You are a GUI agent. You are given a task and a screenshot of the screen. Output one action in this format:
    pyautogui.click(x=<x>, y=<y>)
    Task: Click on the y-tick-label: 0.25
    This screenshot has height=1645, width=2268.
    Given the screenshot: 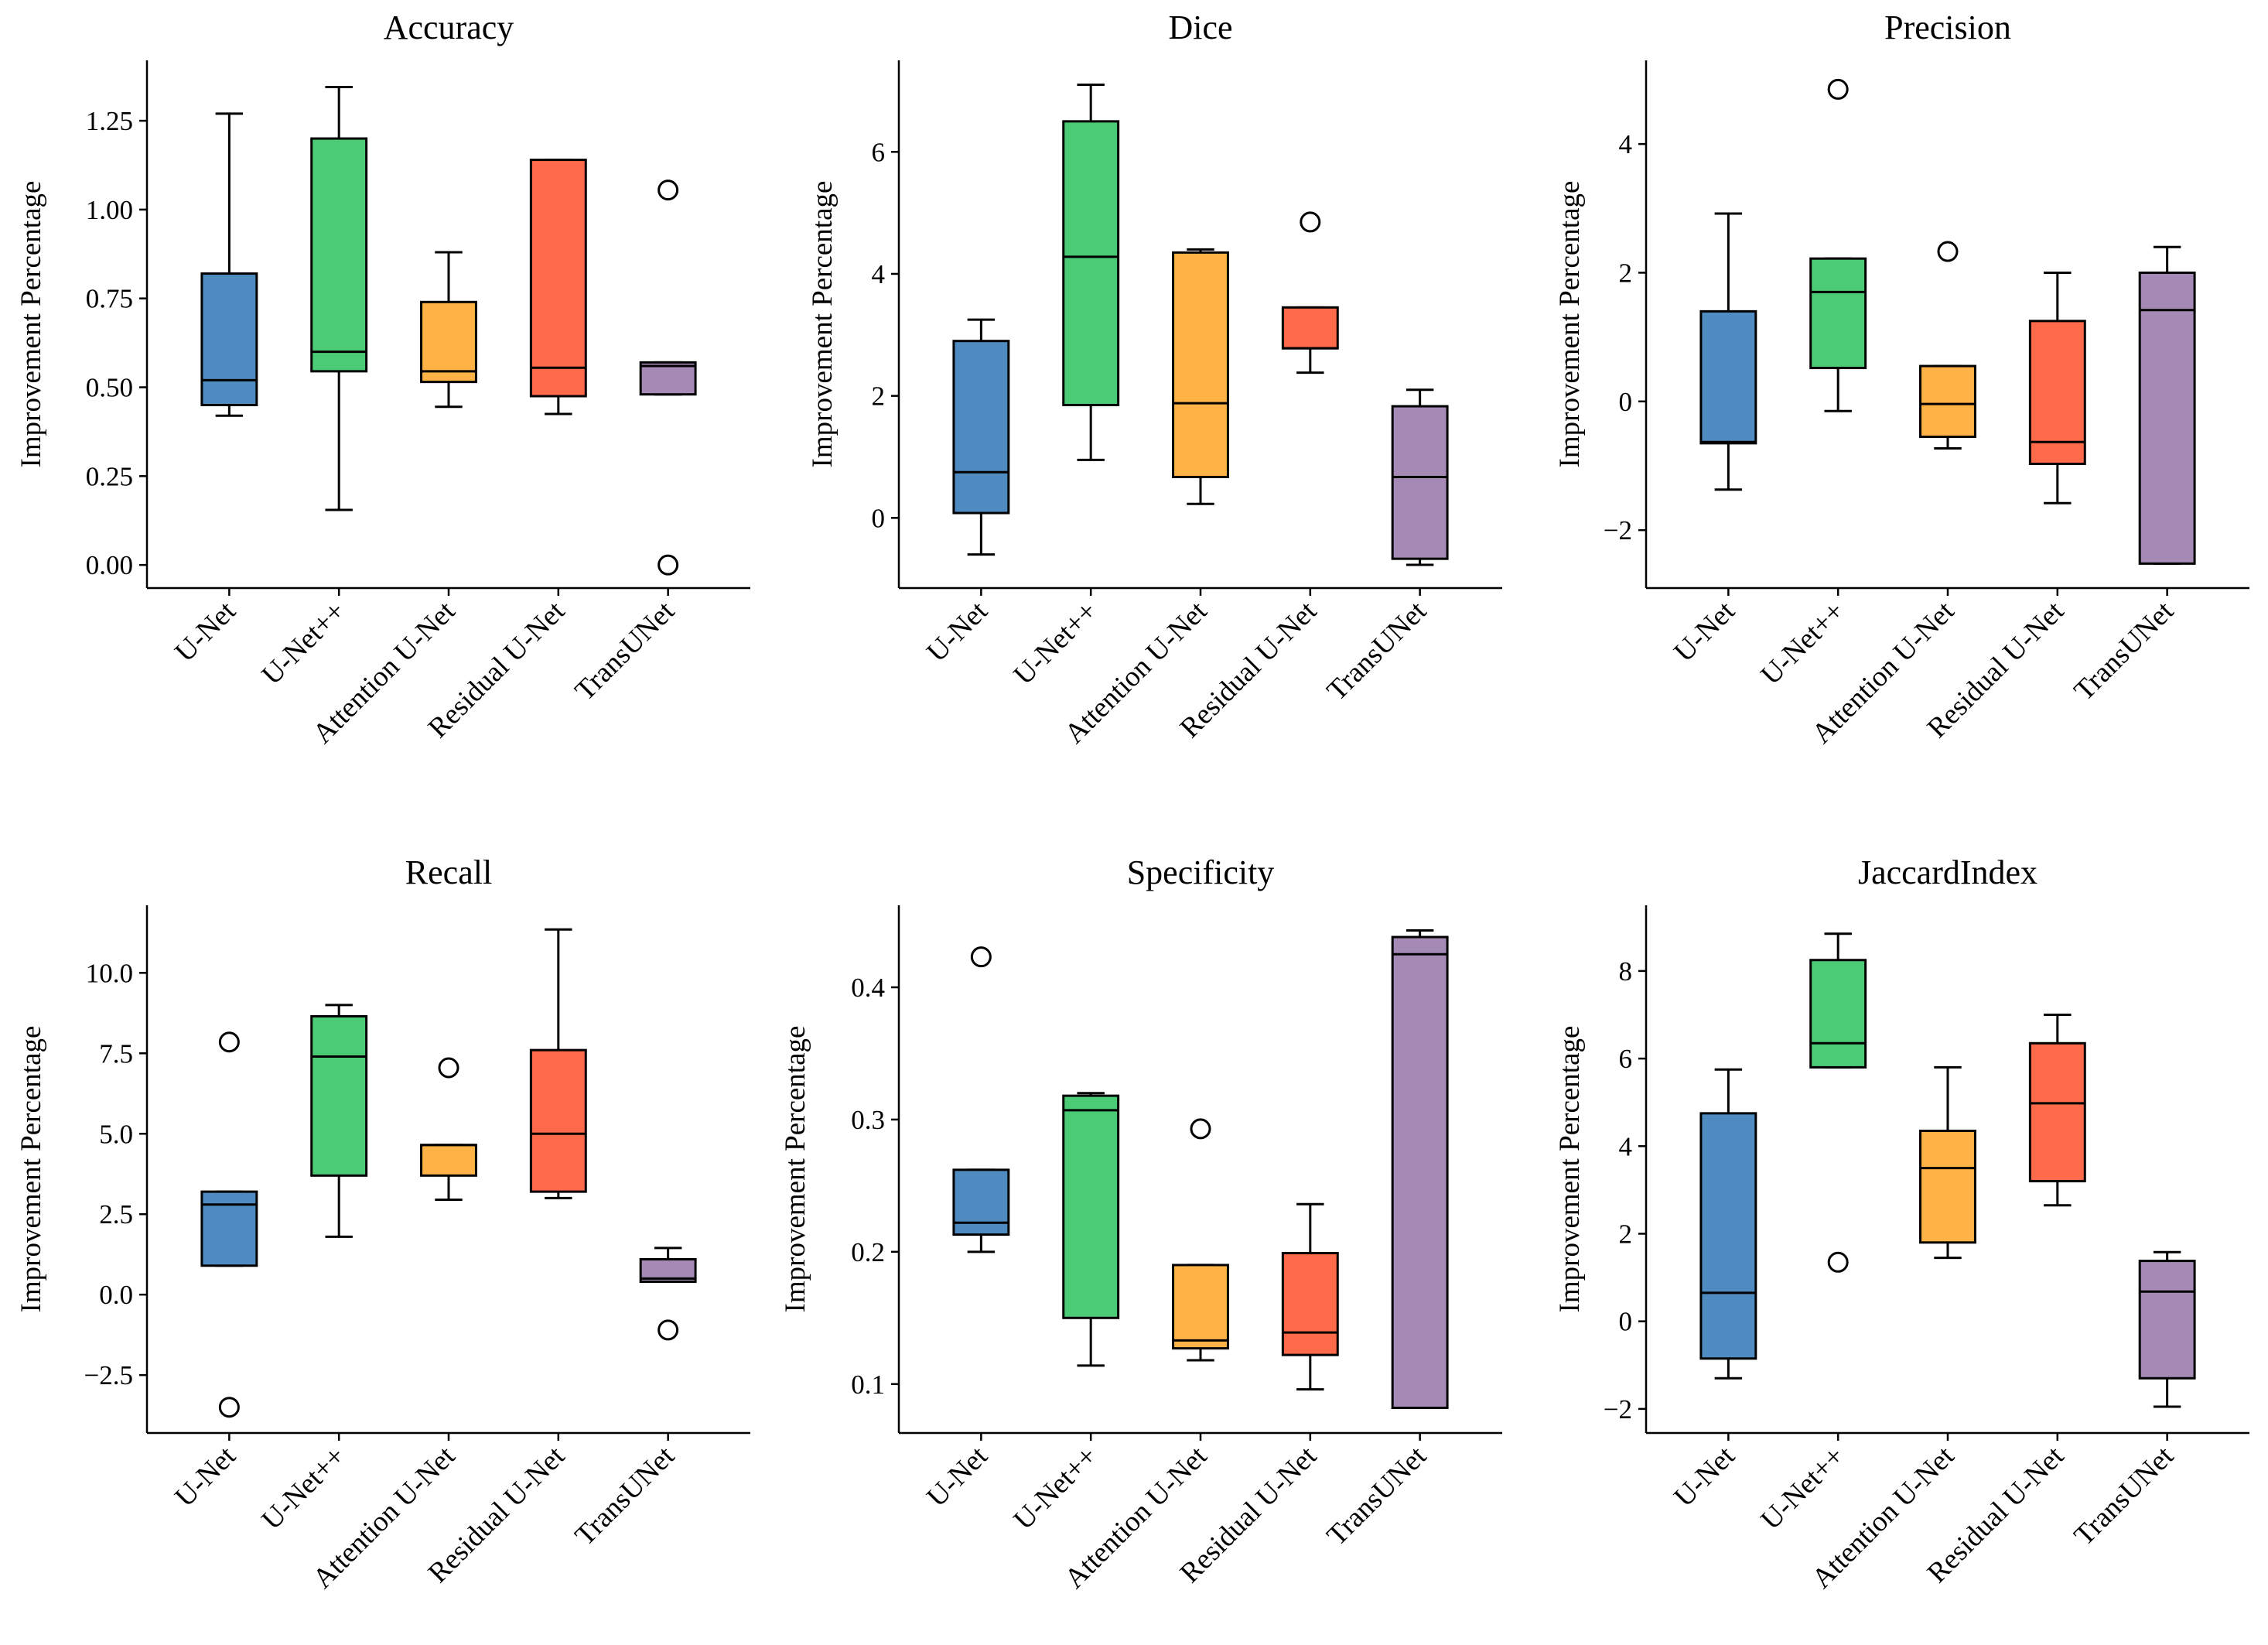 What is the action you would take?
    pyautogui.click(x=110, y=476)
    